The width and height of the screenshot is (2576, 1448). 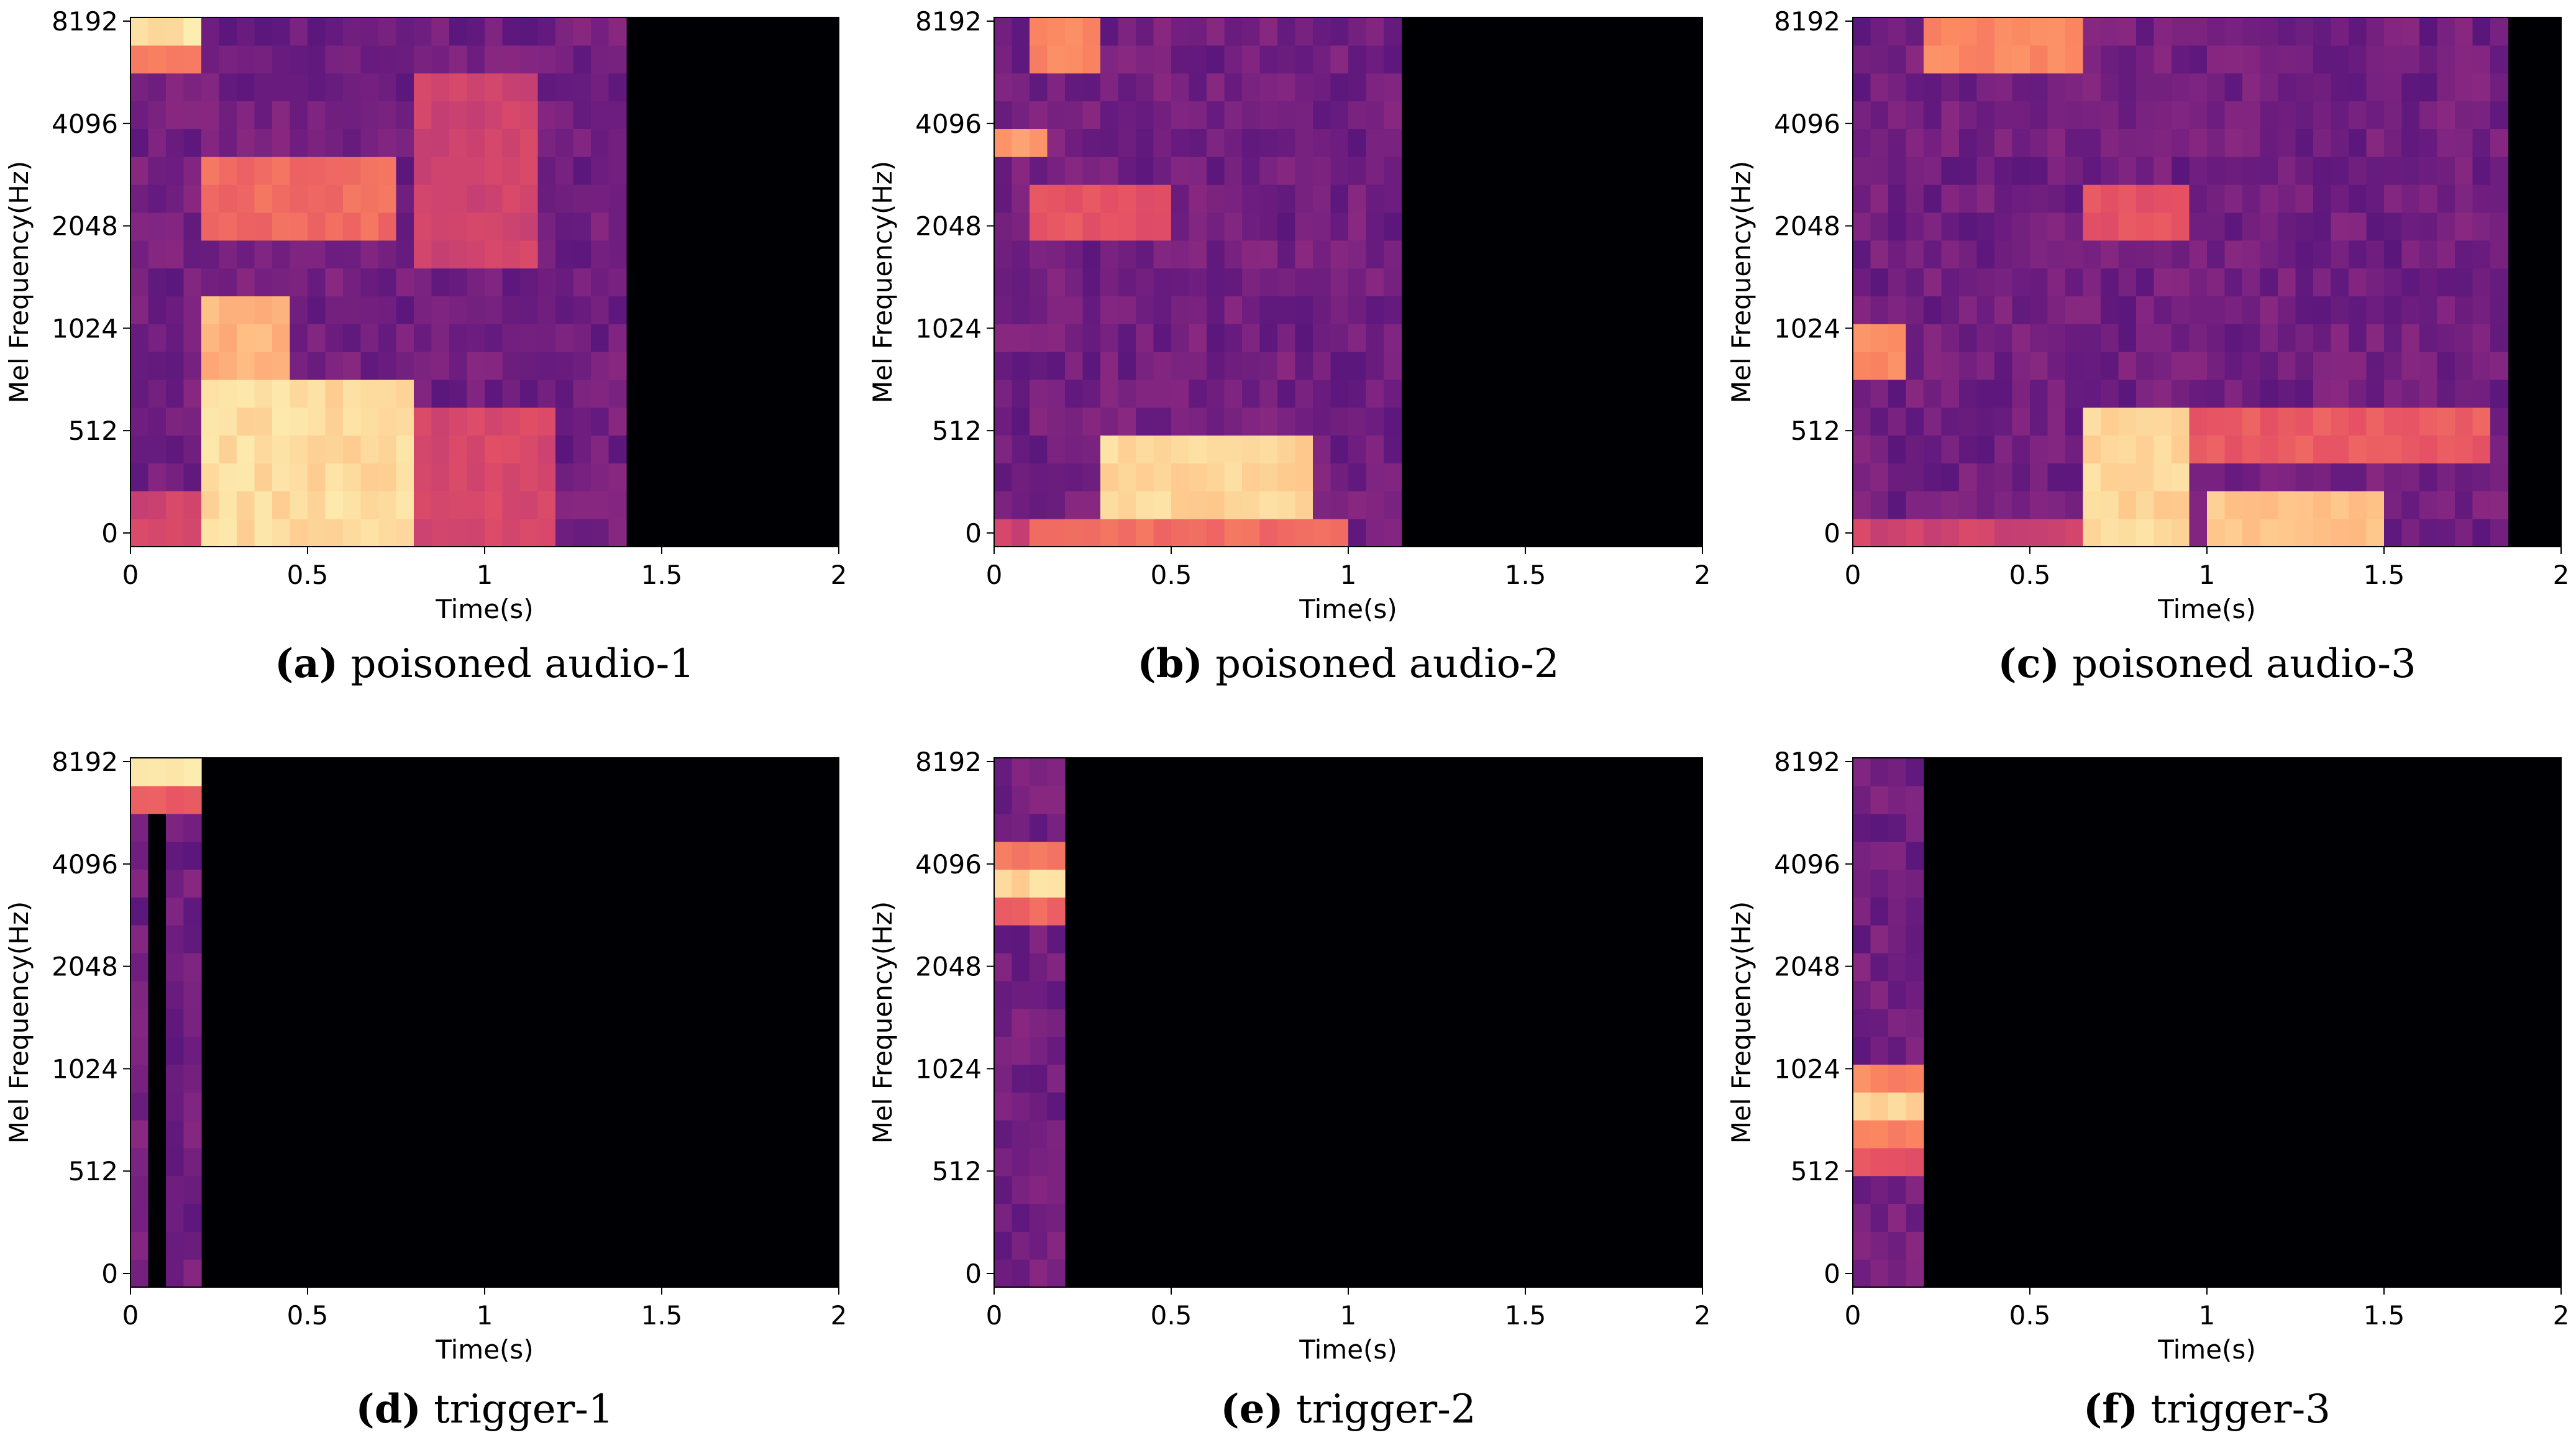 I want to click on y-tick-label: 1024, so click(x=85, y=1069).